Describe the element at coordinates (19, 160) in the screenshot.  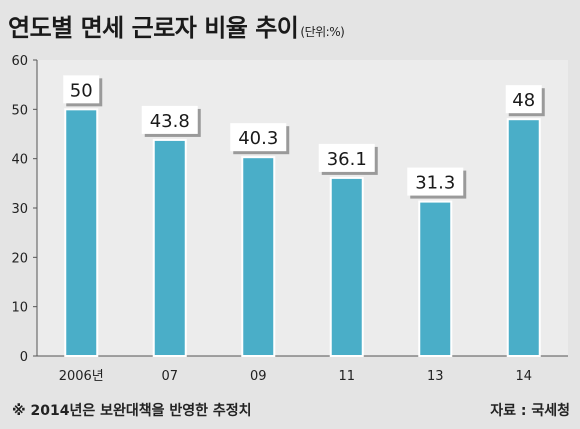
I see `y-tick-label: 40` at that location.